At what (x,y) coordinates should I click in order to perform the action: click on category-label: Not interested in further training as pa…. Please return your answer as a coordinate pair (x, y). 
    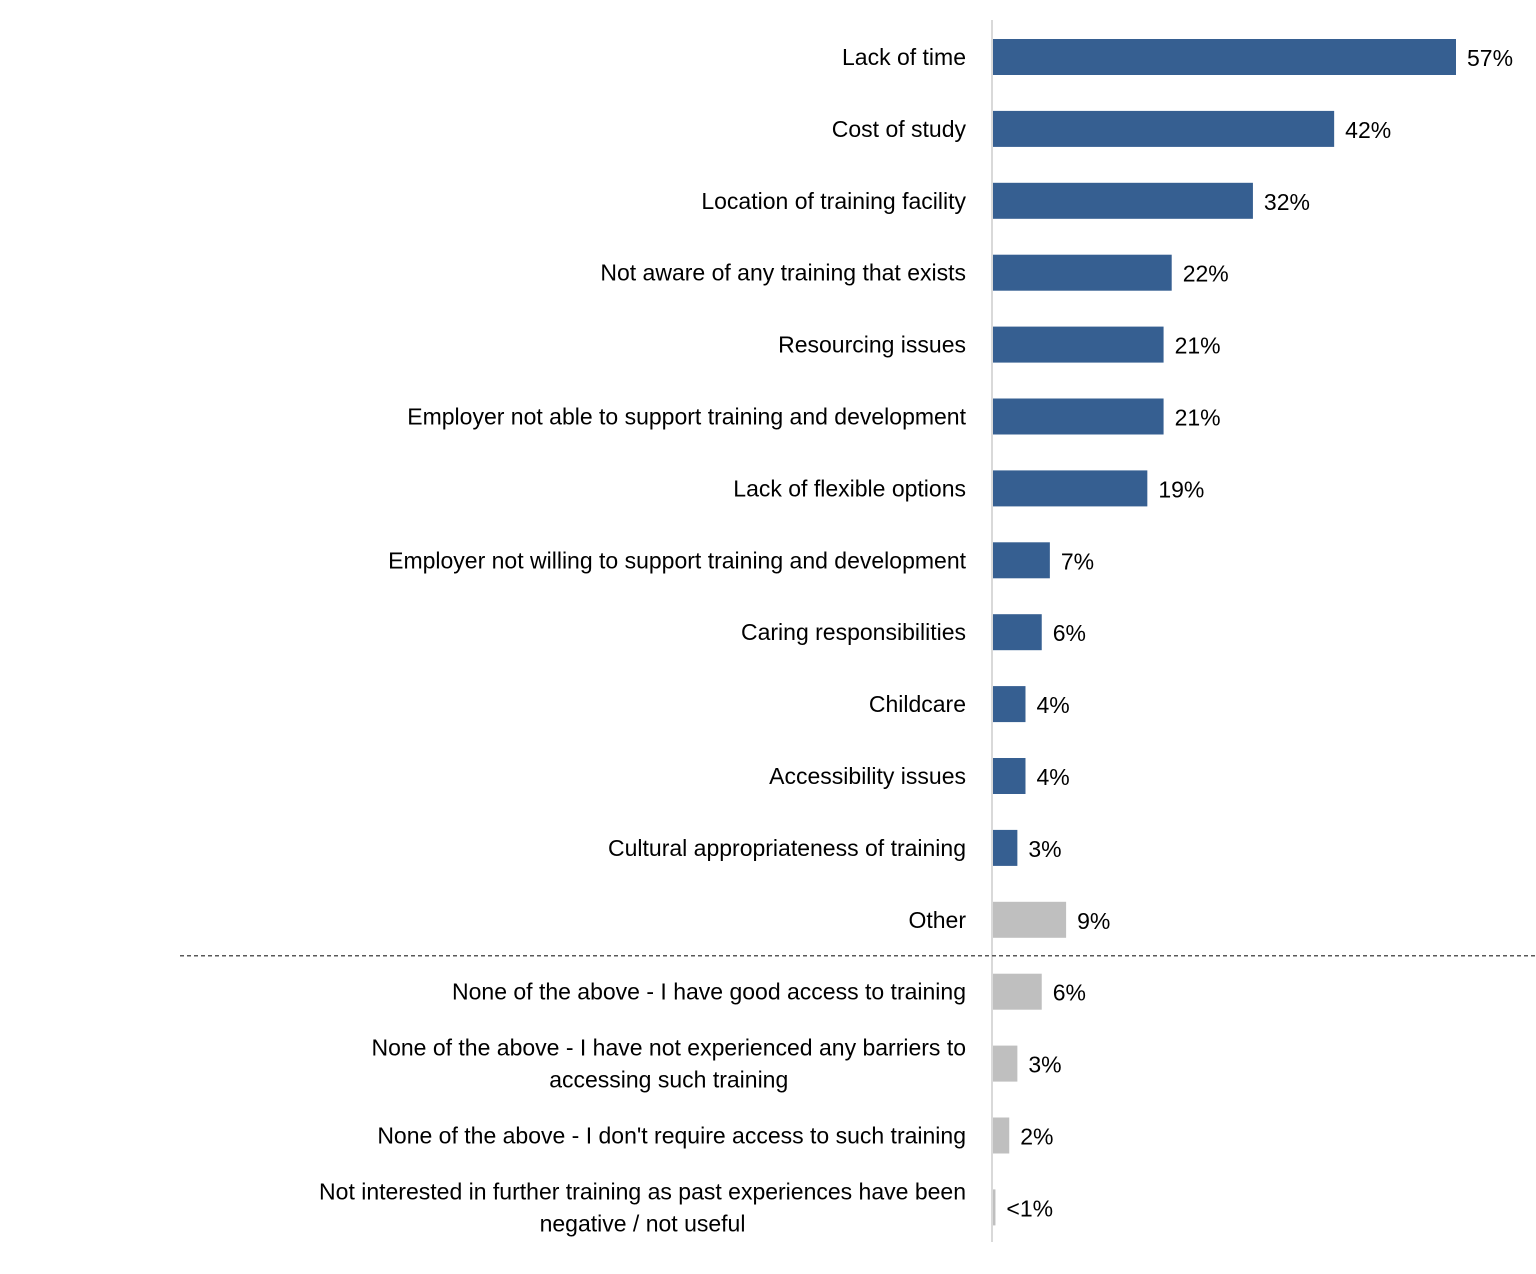
    Looking at the image, I should click on (642, 1207).